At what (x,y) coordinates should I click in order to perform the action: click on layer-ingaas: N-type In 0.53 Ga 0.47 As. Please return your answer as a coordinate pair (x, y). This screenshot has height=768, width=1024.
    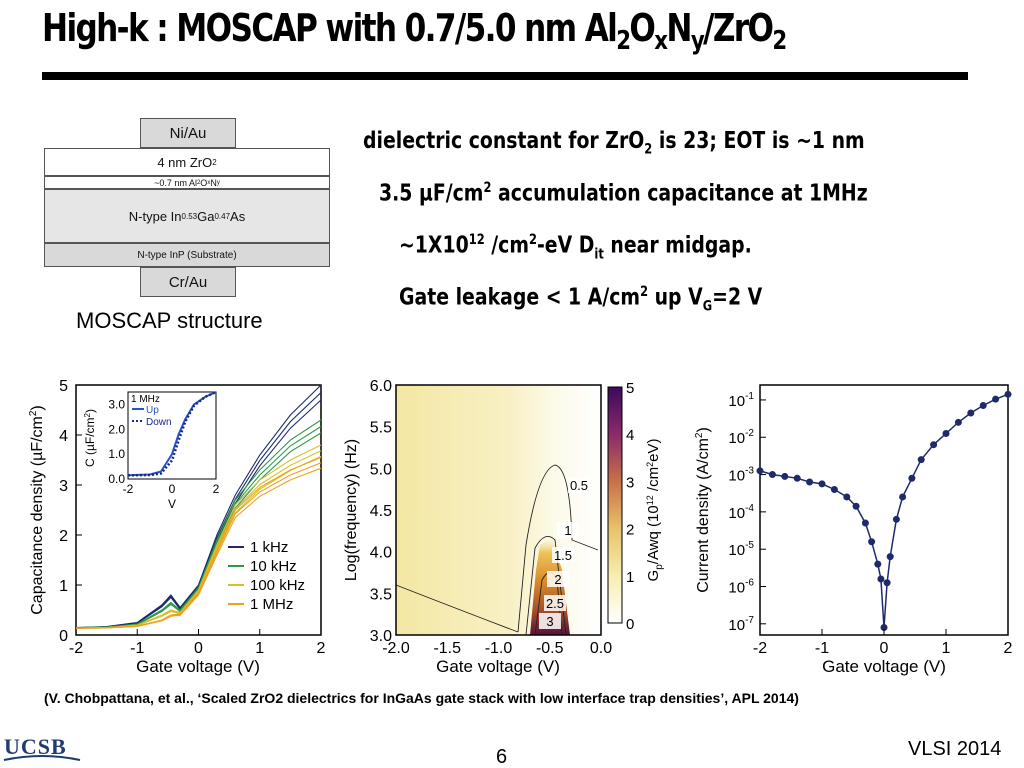
    Looking at the image, I should click on (187, 216).